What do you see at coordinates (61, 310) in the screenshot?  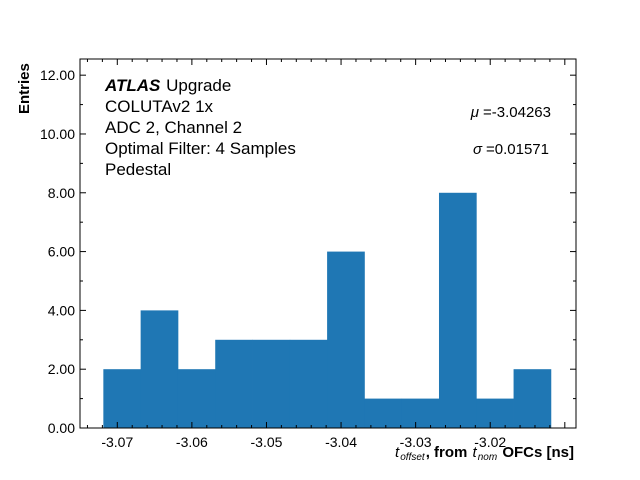 I see `y-tick-label: 4.00` at bounding box center [61, 310].